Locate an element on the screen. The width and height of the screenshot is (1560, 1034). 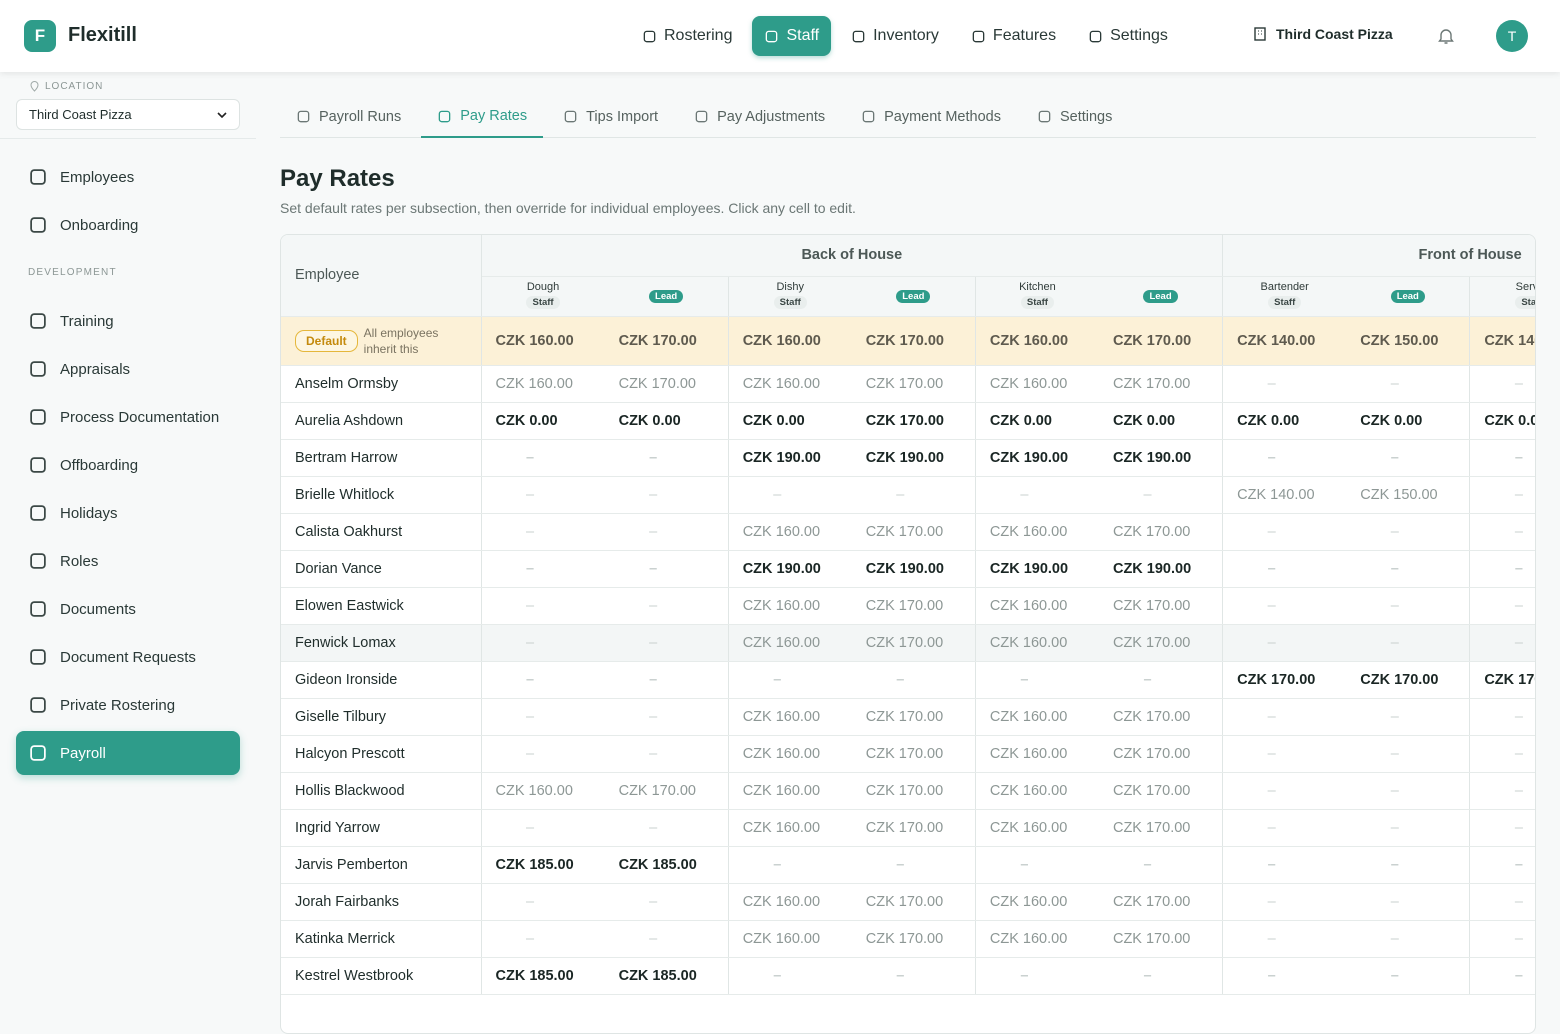
nav-item: Inventory is located at coordinates (895, 36).